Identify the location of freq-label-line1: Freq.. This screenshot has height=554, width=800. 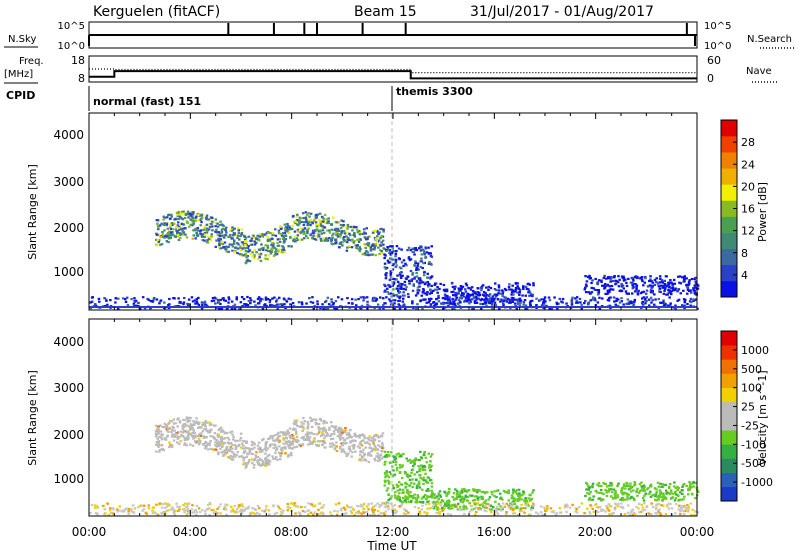
(31, 61).